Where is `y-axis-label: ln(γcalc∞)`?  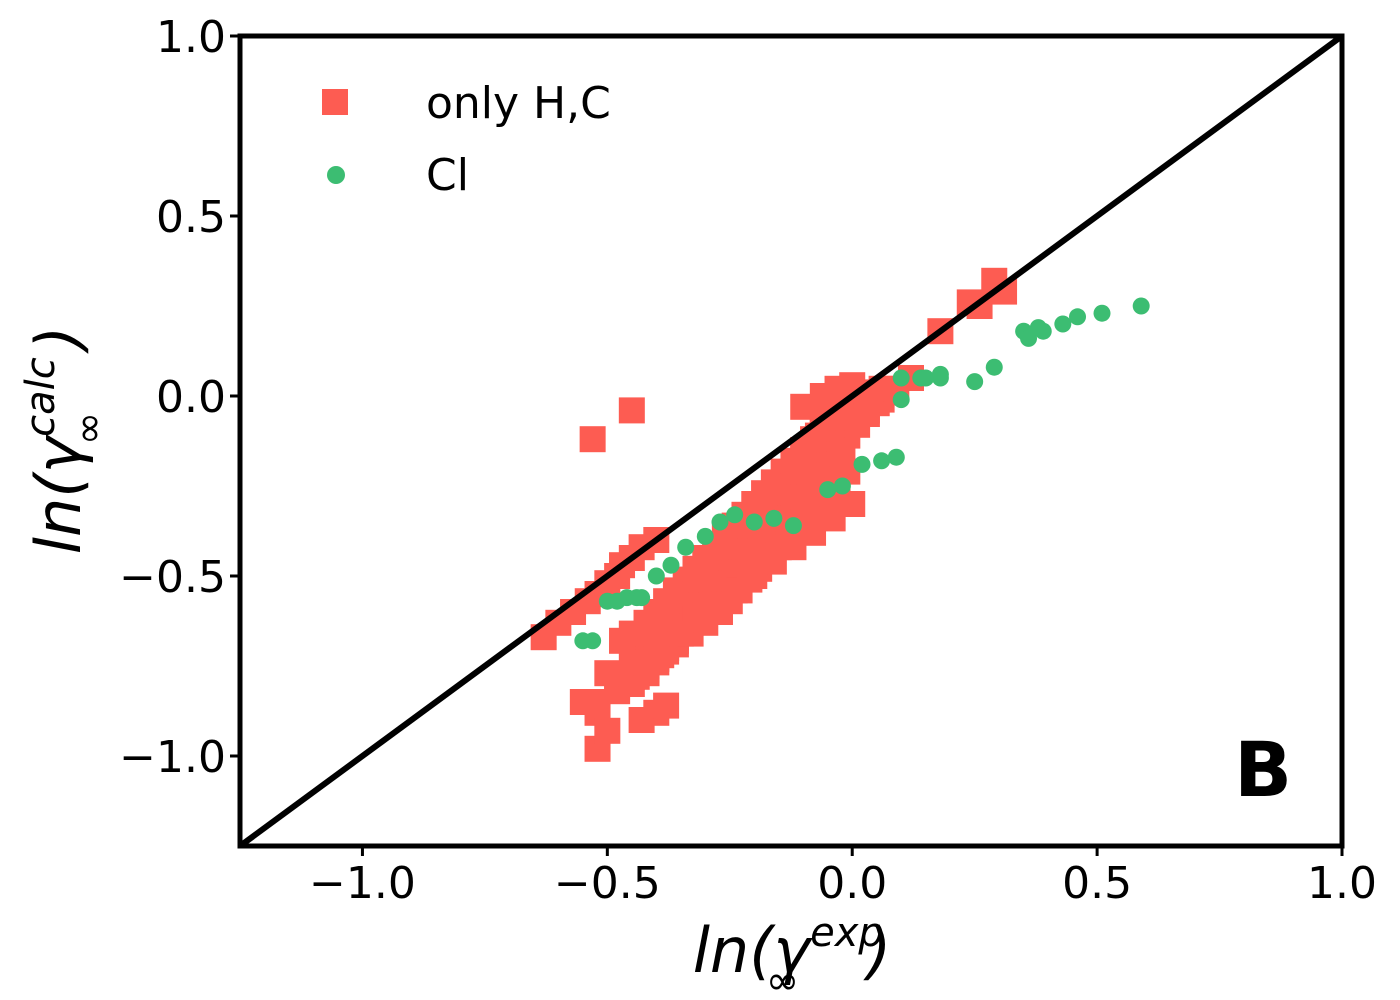 y-axis-label: ln(γcalc∞) is located at coordinates (65, 440).